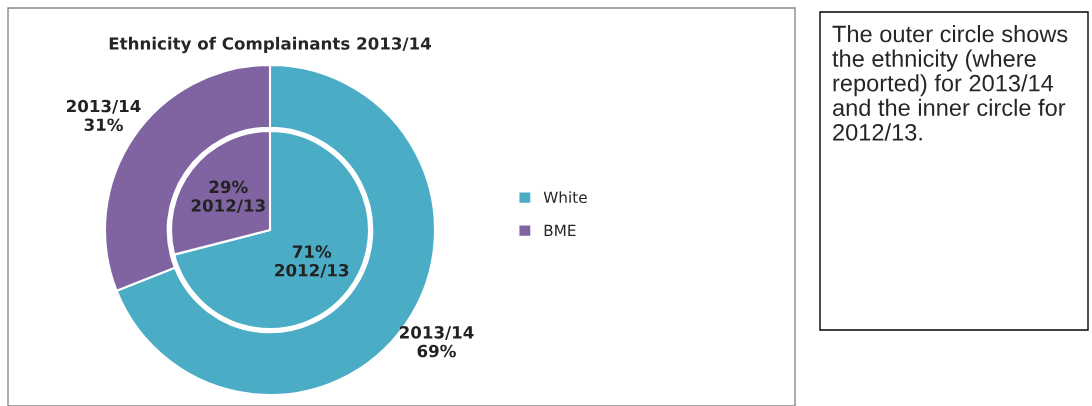 The width and height of the screenshot is (1092, 406). Describe the element at coordinates (436, 333) in the screenshot. I see `slice-label: 2013/14` at that location.